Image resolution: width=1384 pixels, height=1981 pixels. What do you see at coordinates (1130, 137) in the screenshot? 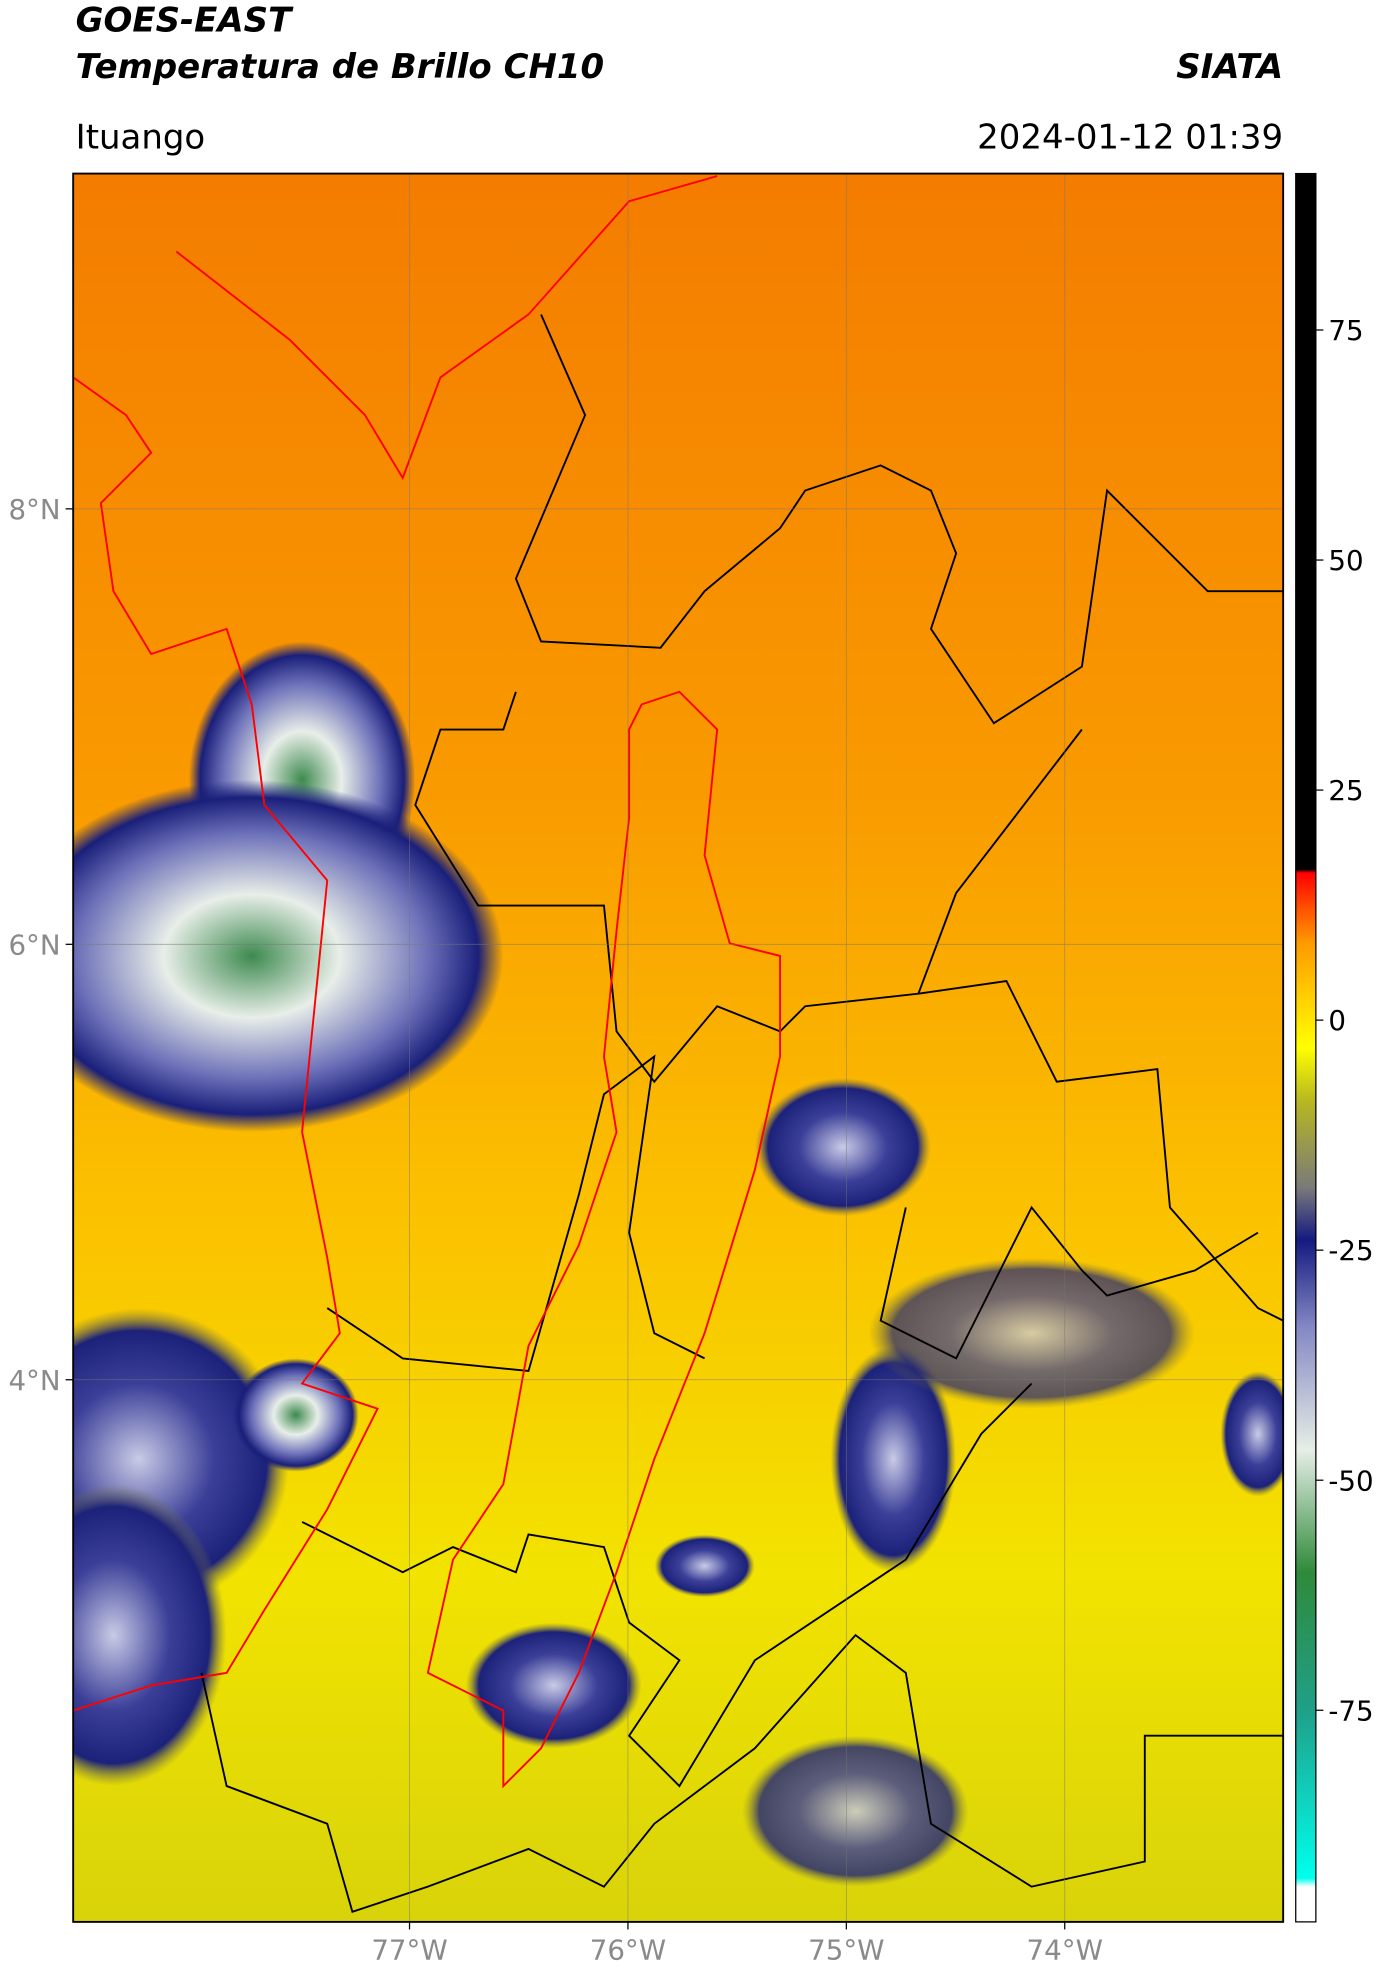
I see `datetime: 2024-01-12 01:39` at bounding box center [1130, 137].